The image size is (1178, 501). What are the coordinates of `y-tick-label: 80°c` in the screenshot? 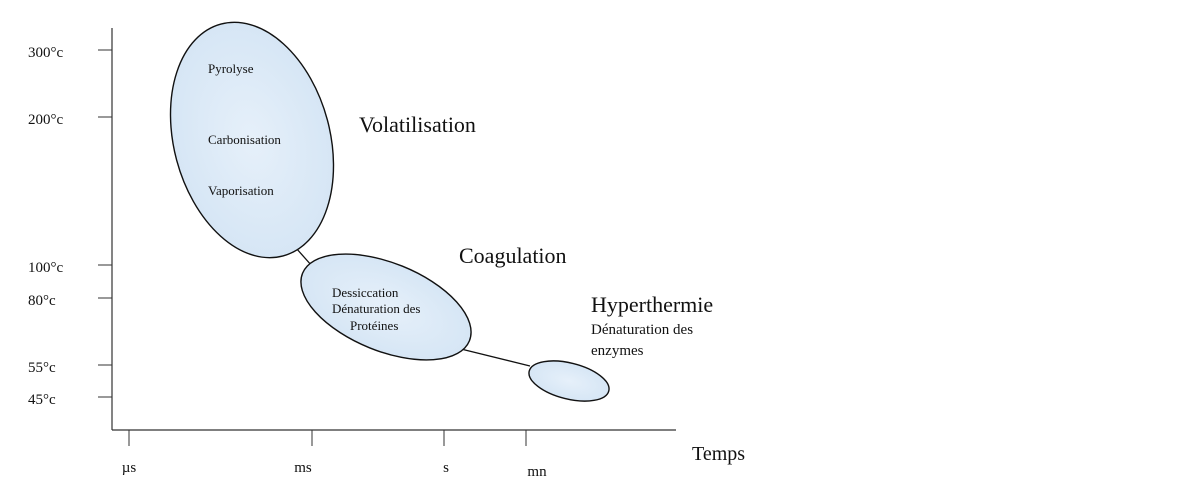 It's located at (42, 301).